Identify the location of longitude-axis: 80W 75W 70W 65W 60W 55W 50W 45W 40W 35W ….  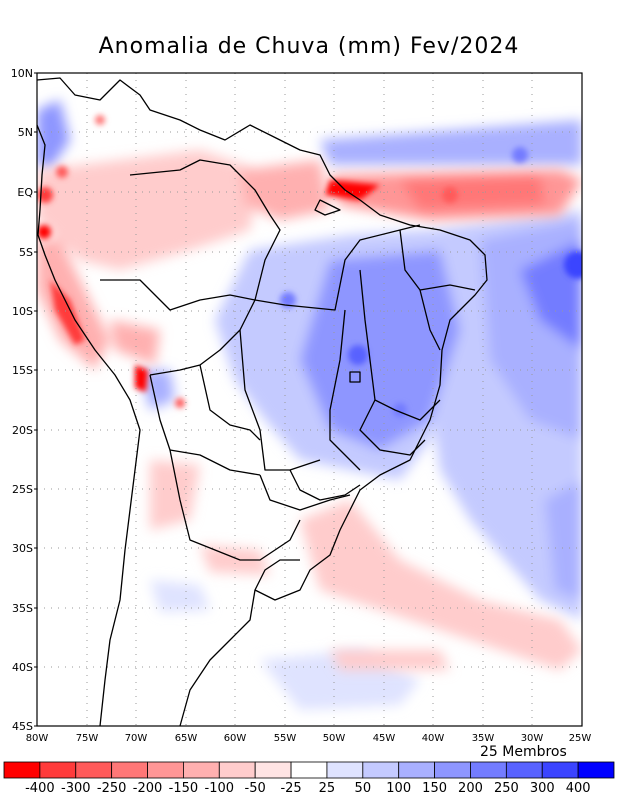
(309, 738).